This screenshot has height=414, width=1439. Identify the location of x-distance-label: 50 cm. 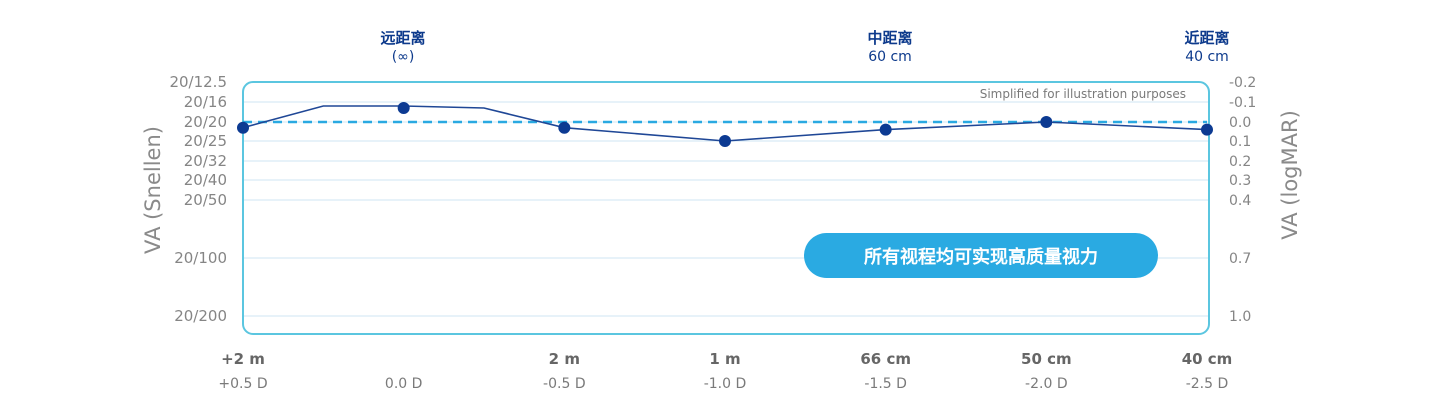
(1046, 359).